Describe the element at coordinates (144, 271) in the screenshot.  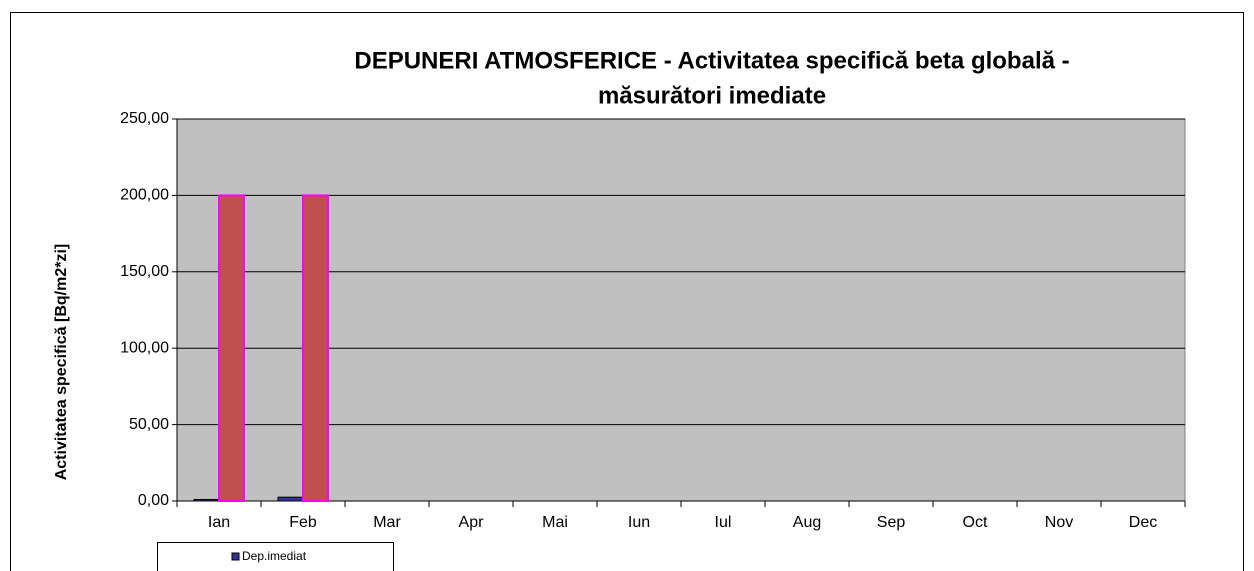
I see `y-tick-label: 150,00` at that location.